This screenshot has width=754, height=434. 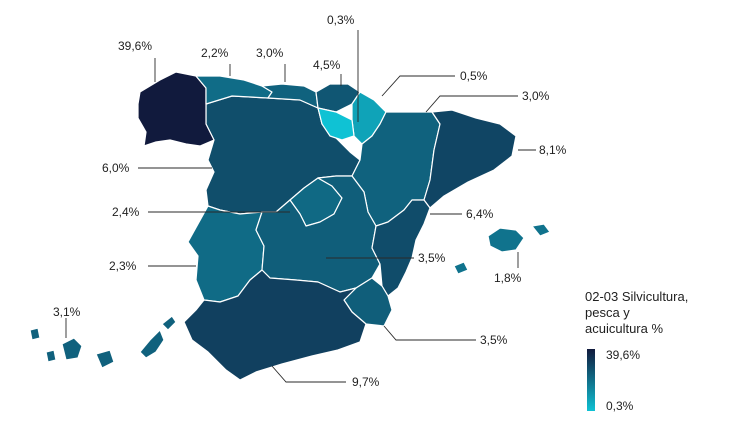 What do you see at coordinates (607, 312) in the screenshot?
I see `legend-title-line: pesca y` at bounding box center [607, 312].